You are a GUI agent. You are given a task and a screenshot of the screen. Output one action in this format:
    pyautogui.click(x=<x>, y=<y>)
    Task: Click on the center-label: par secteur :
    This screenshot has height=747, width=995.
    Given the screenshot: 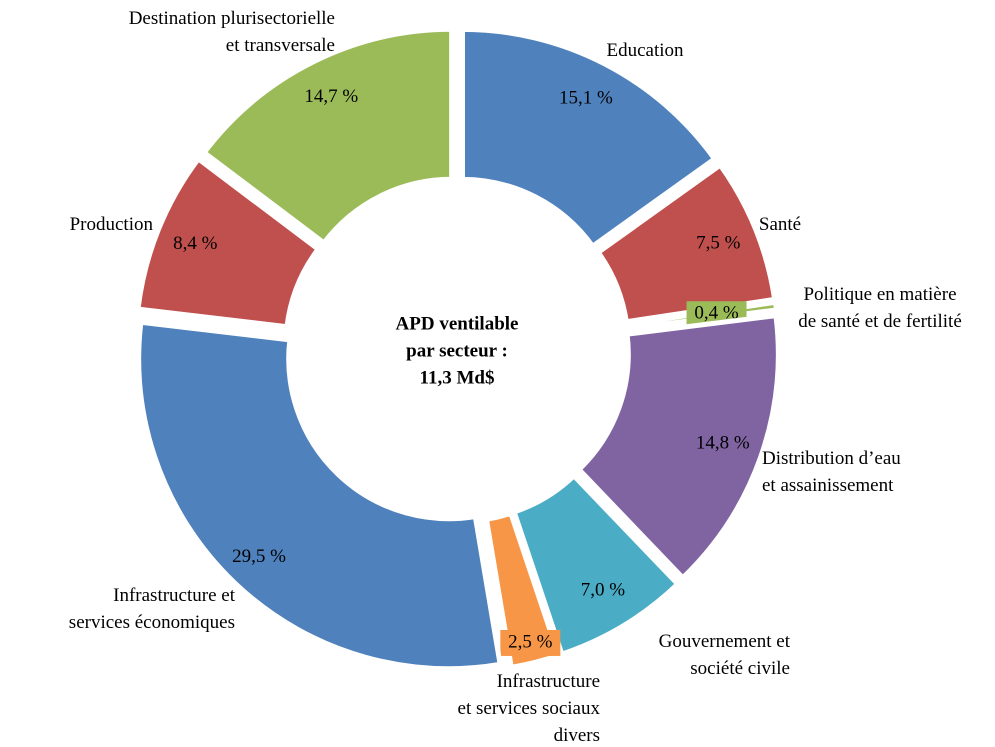 What is the action you would take?
    pyautogui.click(x=457, y=350)
    